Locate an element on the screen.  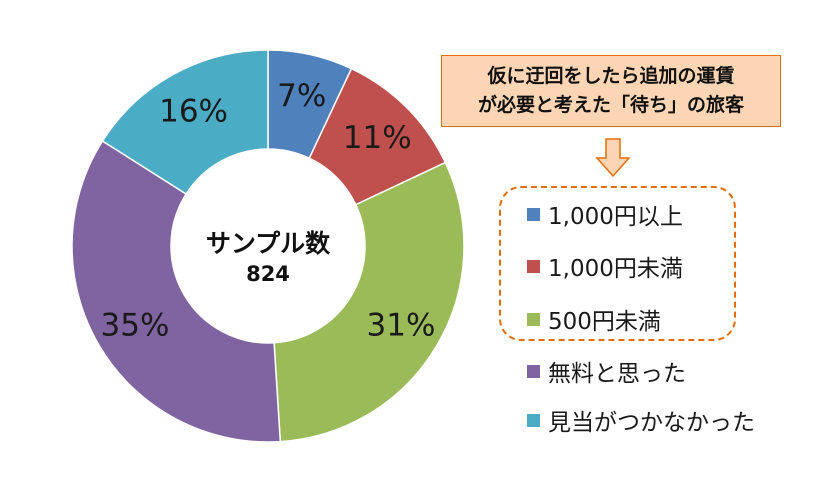
legend-label: 500円未満 is located at coordinates (604, 322).